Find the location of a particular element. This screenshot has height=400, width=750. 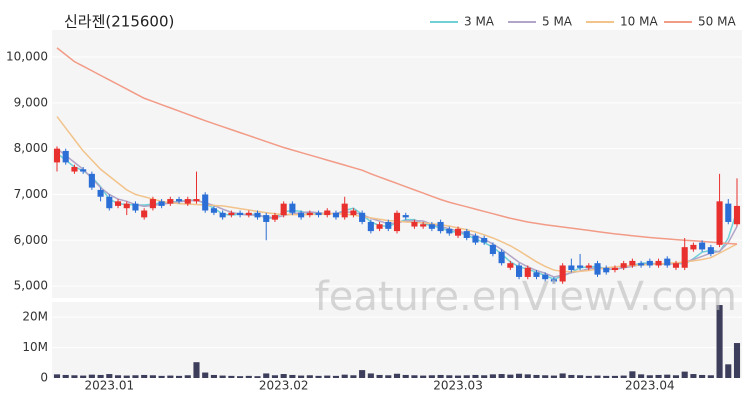

chart-title: 신라젠(215600) is located at coordinates (119, 22).